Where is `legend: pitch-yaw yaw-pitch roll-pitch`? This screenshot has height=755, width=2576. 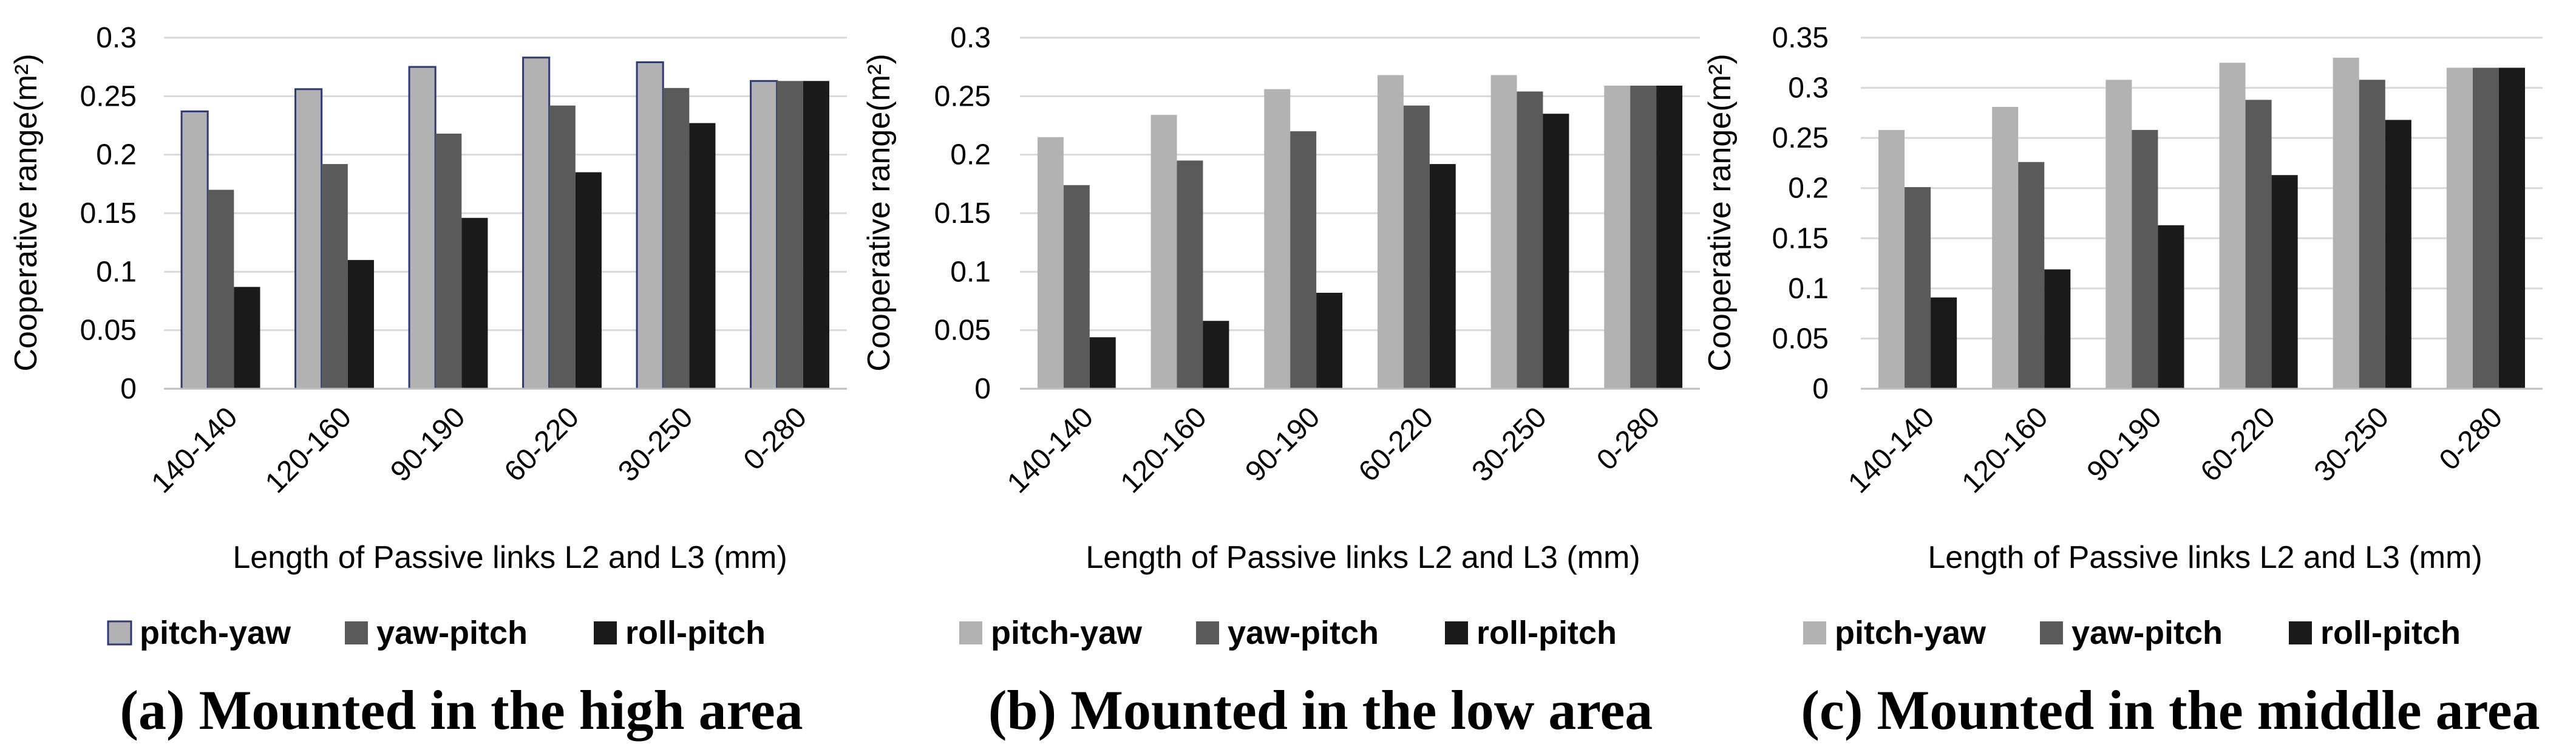 legend: pitch-yaw yaw-pitch roll-pitch is located at coordinates (436, 633).